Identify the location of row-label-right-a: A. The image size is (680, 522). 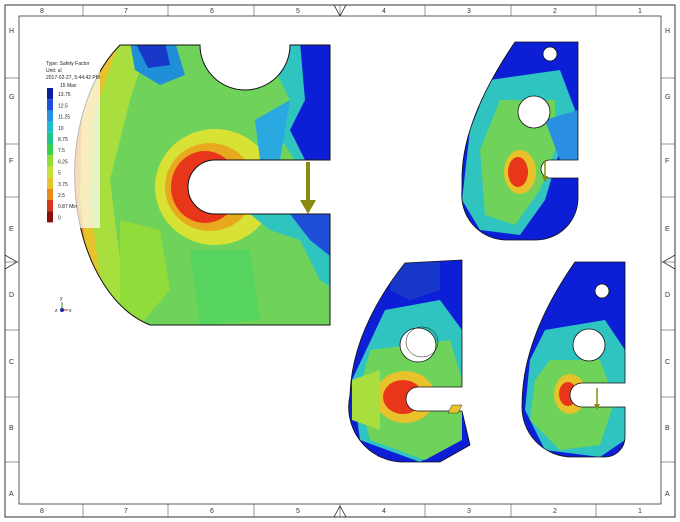
(667, 494).